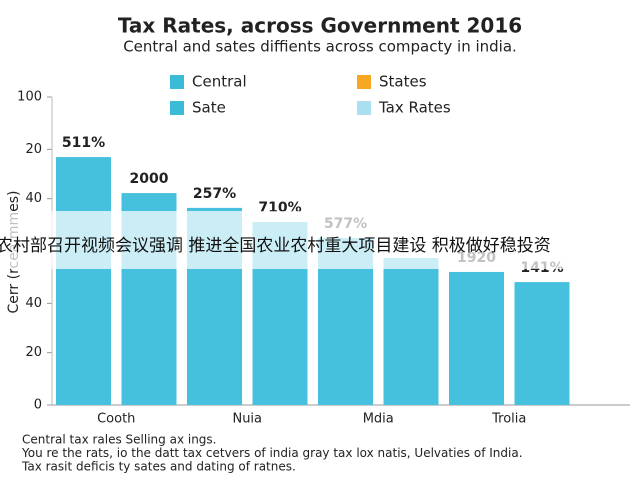 Image resolution: width=640 pixels, height=480 pixels. Describe the element at coordinates (414, 108) in the screenshot. I see `legend-label: Tax Rates` at that location.